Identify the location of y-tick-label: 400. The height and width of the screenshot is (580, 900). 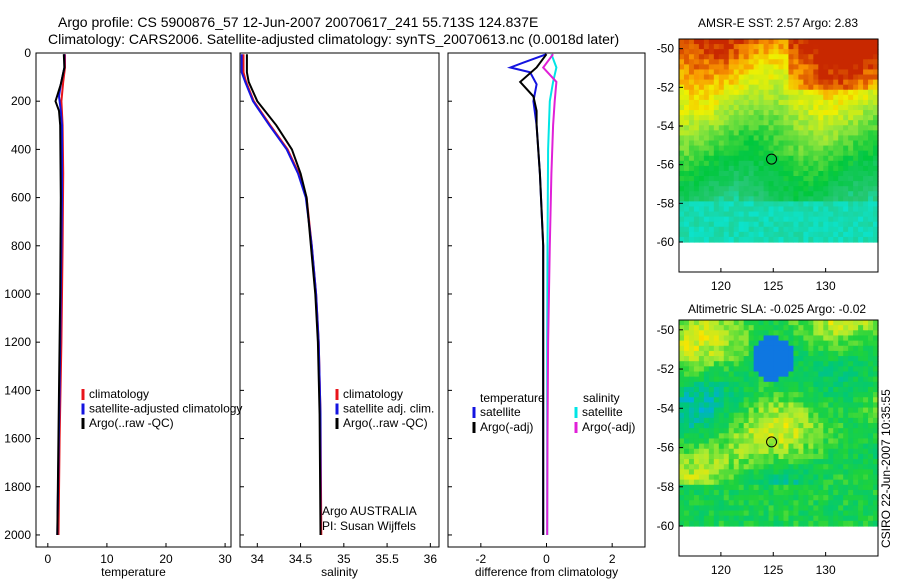
(21, 149).